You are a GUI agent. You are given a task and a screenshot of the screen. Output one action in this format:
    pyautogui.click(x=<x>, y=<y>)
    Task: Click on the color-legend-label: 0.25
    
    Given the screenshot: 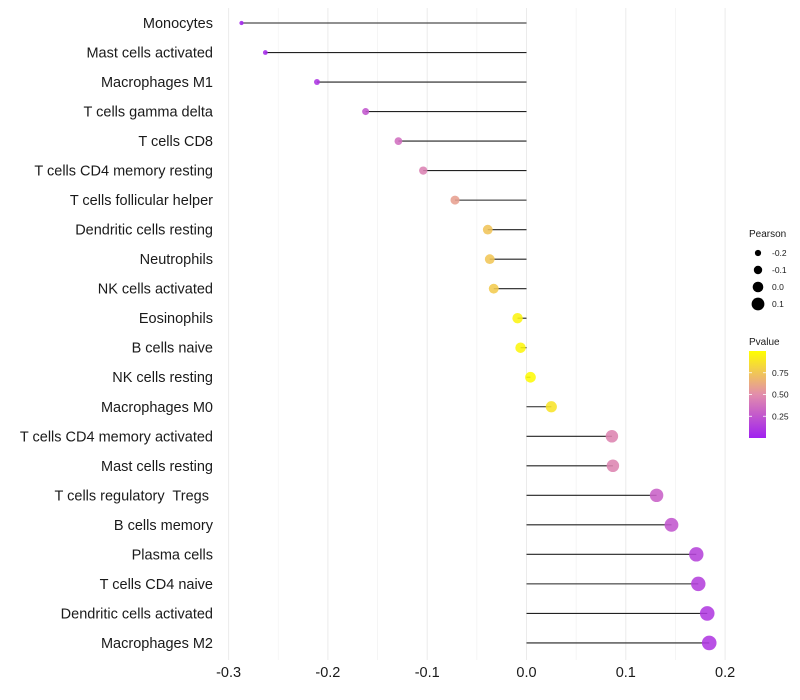 What is the action you would take?
    pyautogui.click(x=780, y=416)
    